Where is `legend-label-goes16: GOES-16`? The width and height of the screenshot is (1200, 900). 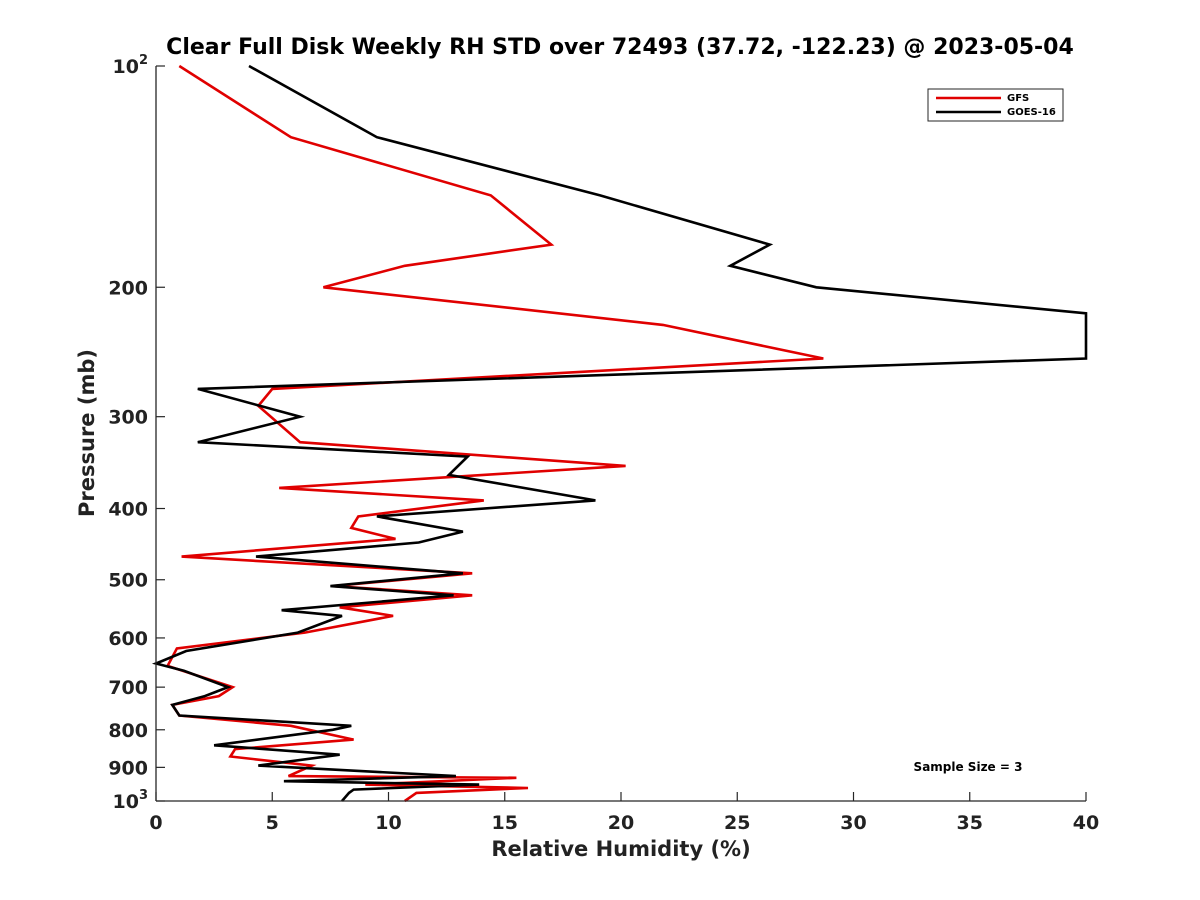
legend-label-goes16: GOES-16 is located at coordinates (1031, 112).